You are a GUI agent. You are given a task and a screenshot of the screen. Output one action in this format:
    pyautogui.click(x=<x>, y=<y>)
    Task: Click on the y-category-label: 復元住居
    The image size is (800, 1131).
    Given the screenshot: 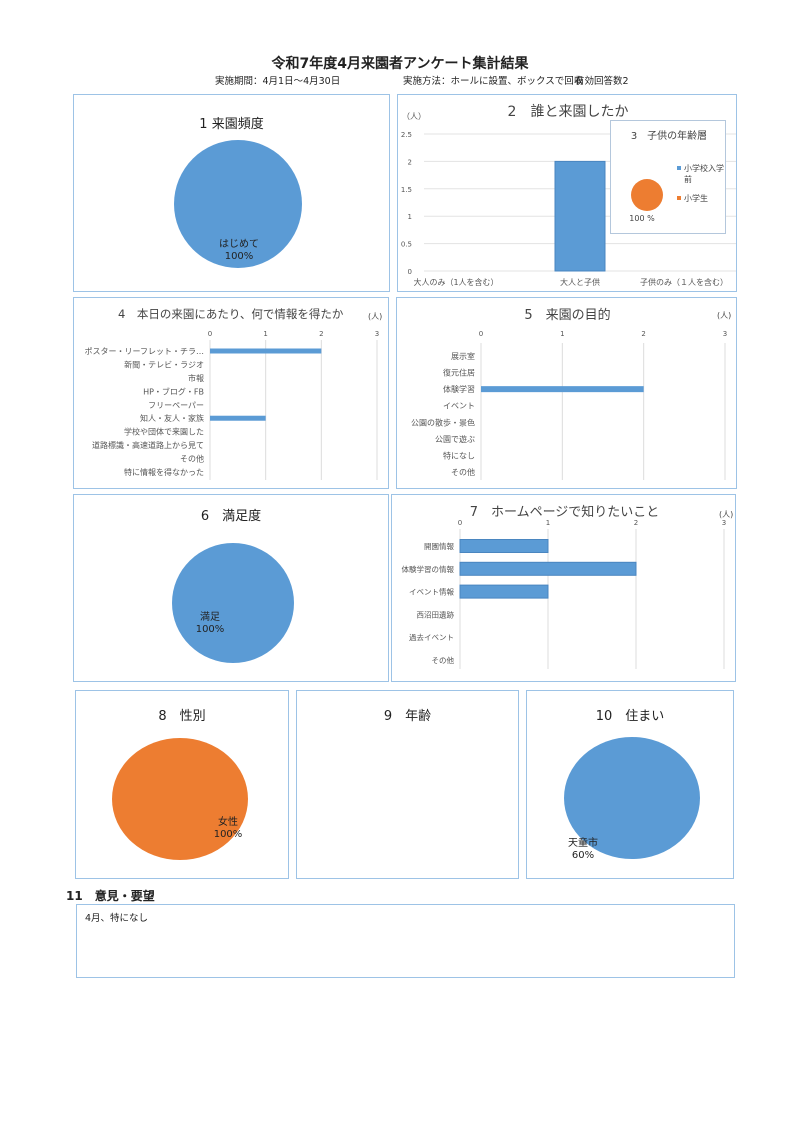 What is the action you would take?
    pyautogui.click(x=459, y=373)
    